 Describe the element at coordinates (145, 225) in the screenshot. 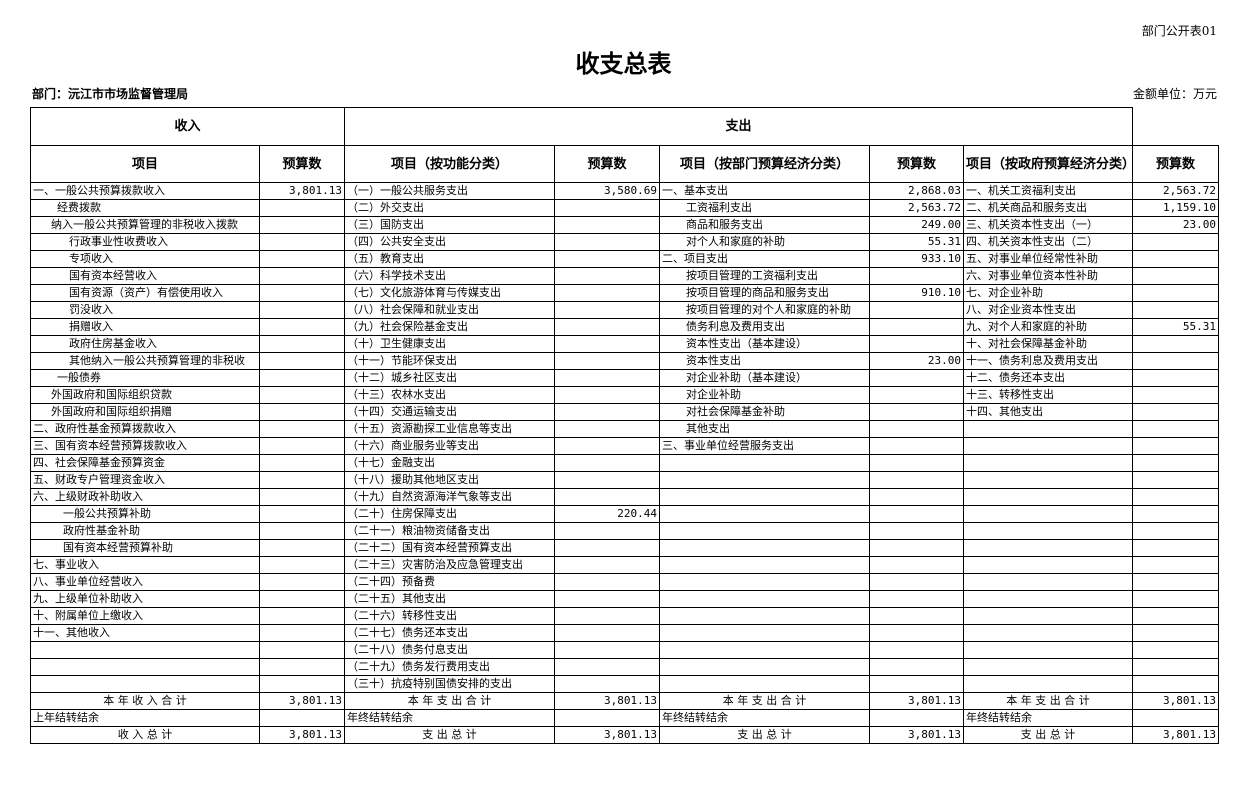

I see `income-item: 纳入一般公共预算管理的非税收入拨款` at that location.